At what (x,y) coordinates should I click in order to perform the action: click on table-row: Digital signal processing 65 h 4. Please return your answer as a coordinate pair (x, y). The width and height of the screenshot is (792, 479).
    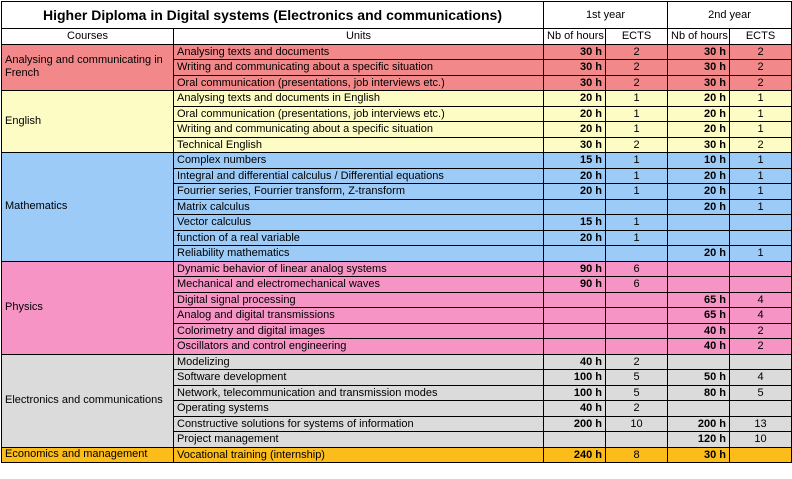
    Looking at the image, I should click on (397, 299).